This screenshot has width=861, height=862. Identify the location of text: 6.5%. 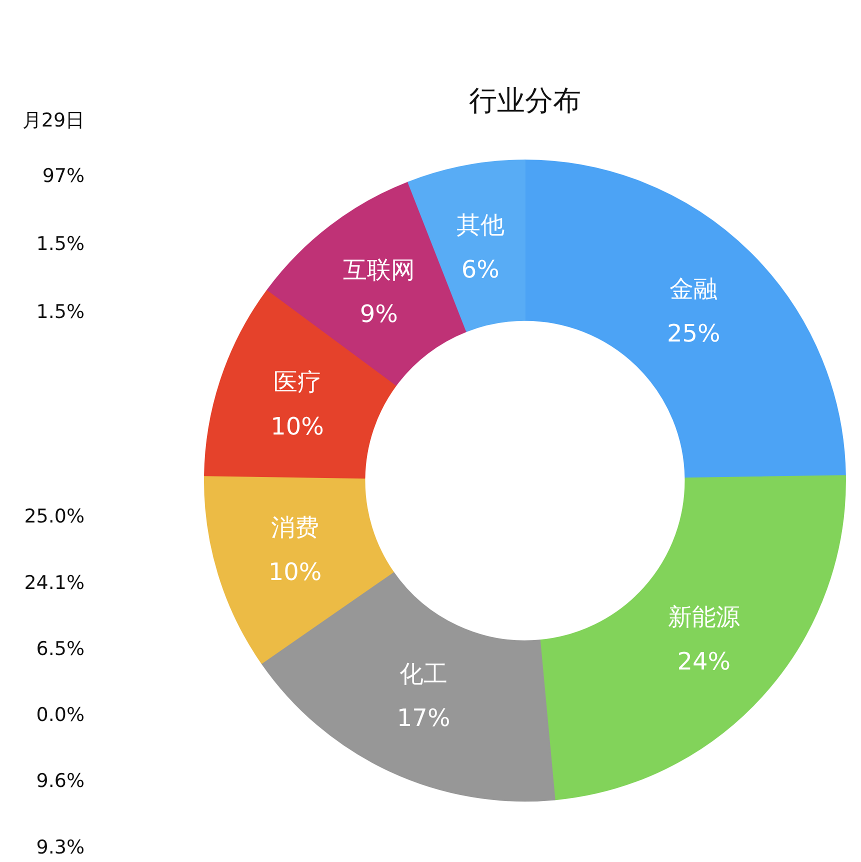
(60, 649).